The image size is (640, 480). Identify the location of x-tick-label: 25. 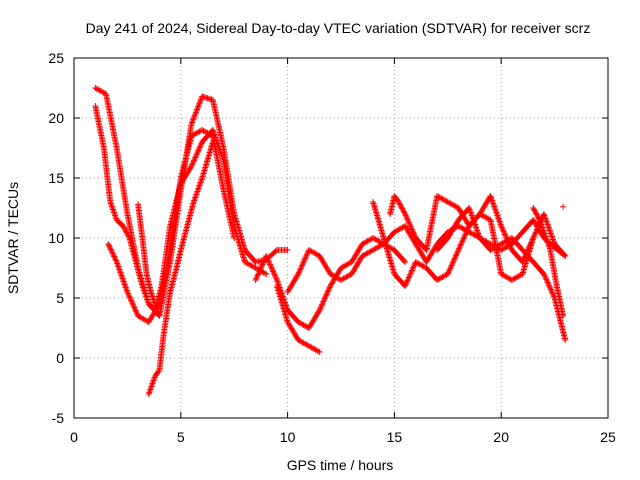
(608, 437).